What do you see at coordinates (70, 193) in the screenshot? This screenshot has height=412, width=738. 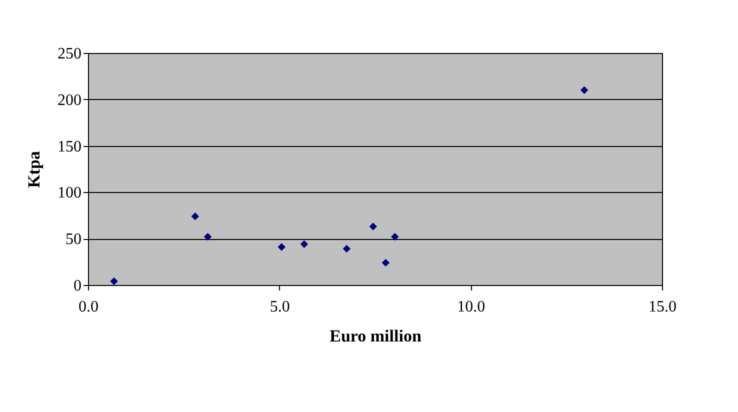 I see `y-tick-label: 100` at bounding box center [70, 193].